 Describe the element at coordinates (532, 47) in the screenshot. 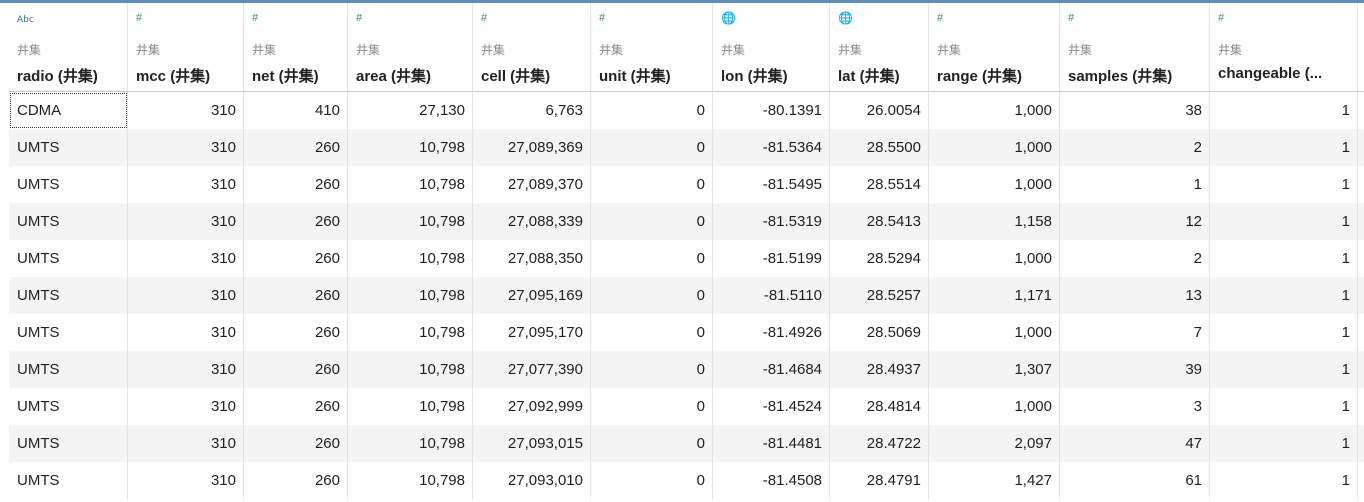

I see `column-header-cell: # 井集 cell (井集)` at that location.